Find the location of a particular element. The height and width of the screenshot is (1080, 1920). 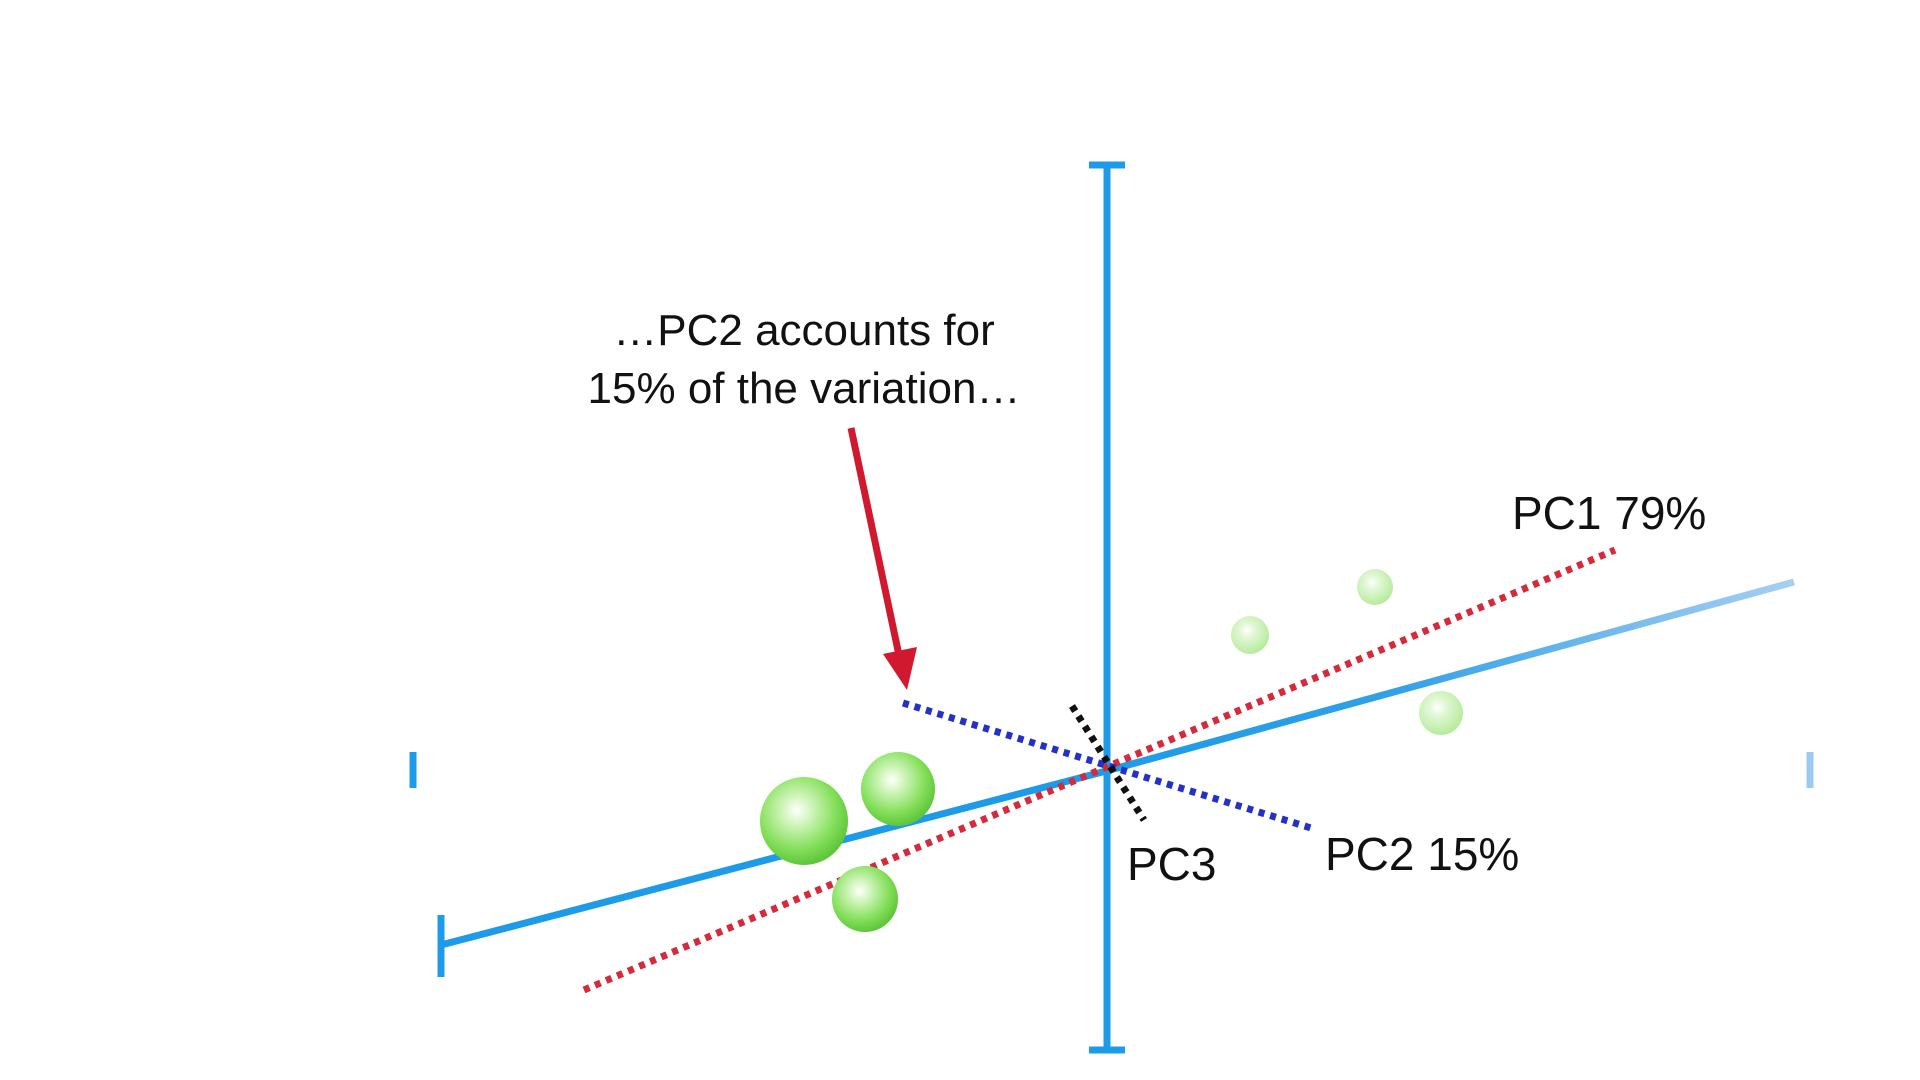

pc3-line is located at coordinates (1108, 763).